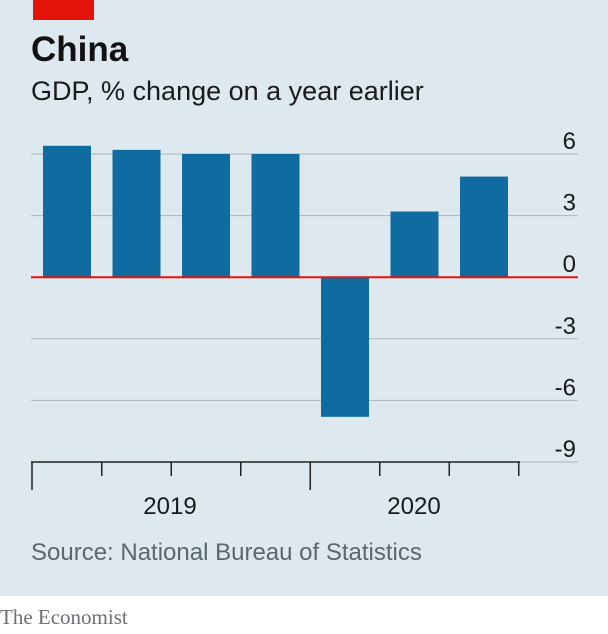 Image resolution: width=608 pixels, height=634 pixels. What do you see at coordinates (413, 506) in the screenshot?
I see `year-label: 2020` at bounding box center [413, 506].